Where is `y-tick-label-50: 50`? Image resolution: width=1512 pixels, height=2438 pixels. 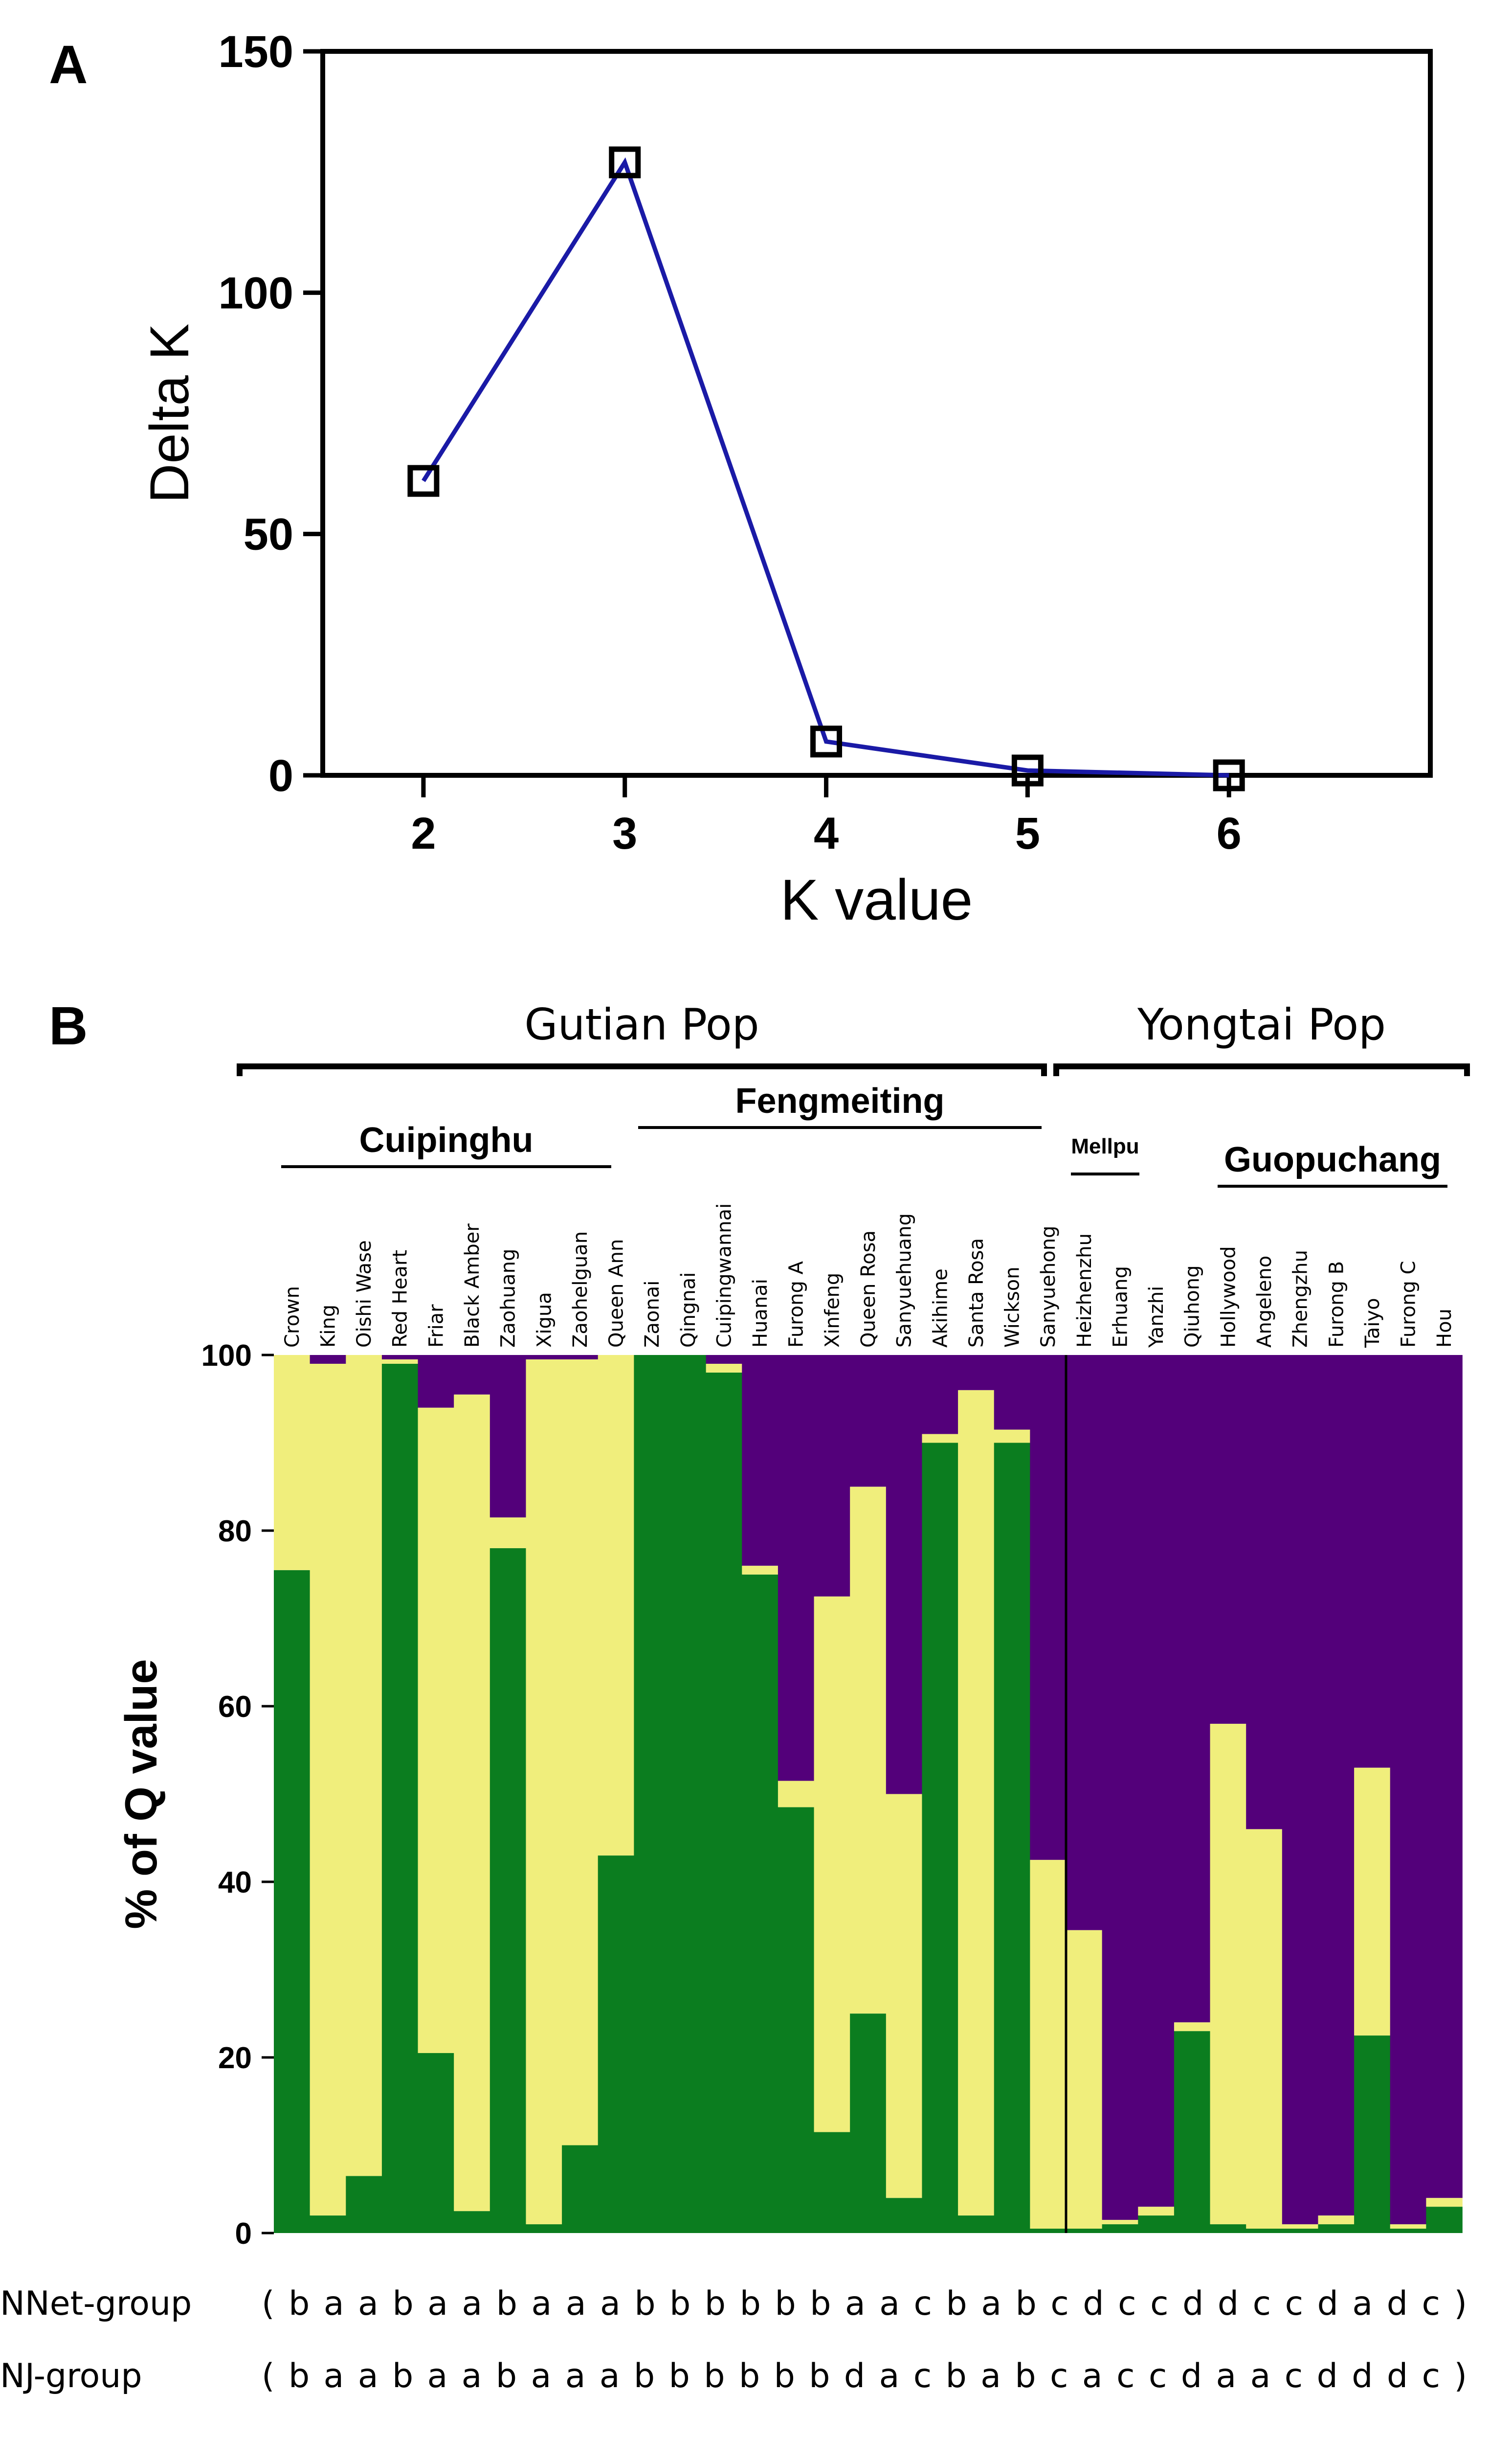
y-tick-label-50: 50 is located at coordinates (269, 535).